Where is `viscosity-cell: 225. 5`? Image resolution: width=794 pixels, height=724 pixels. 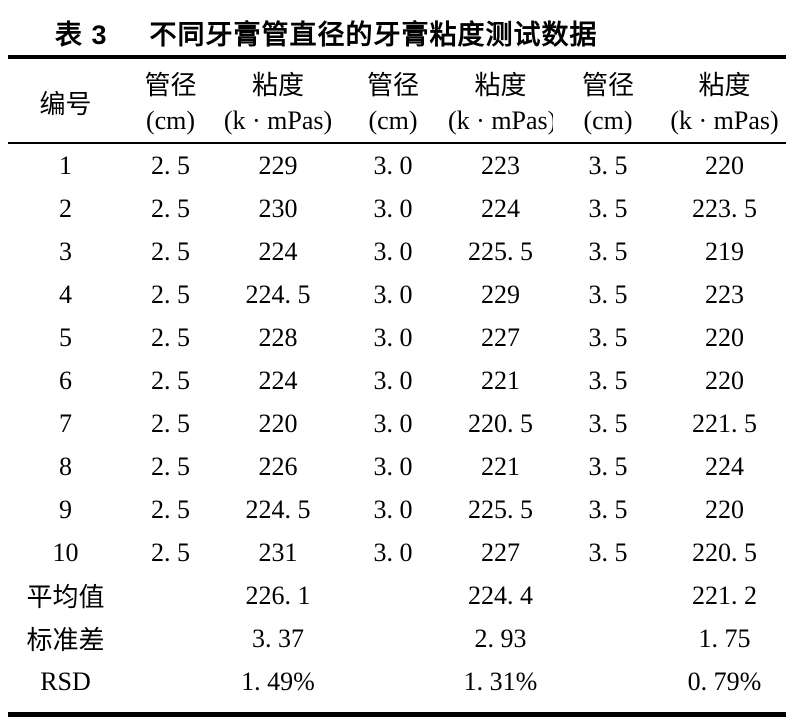 viscosity-cell: 225. 5 is located at coordinates (500, 251).